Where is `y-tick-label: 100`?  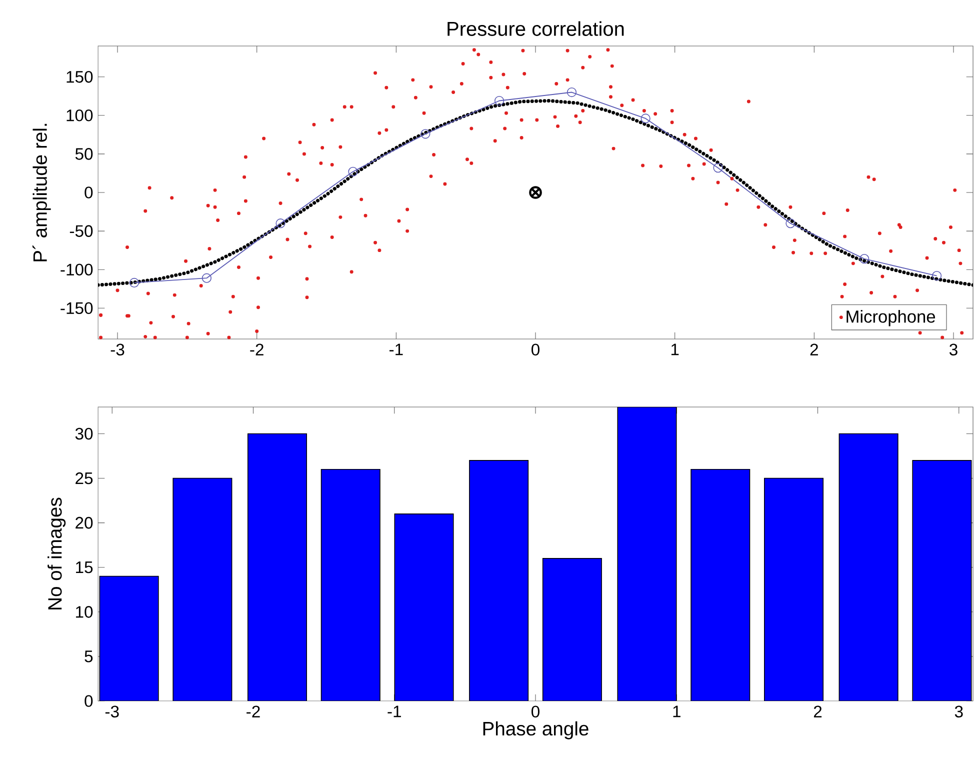
y-tick-label: 100 is located at coordinates (79, 116).